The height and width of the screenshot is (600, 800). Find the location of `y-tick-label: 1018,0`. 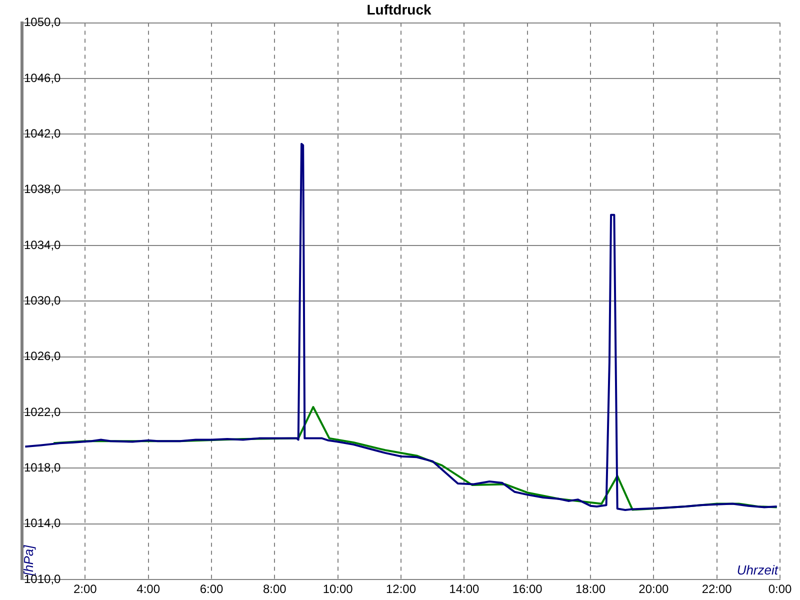

y-tick-label: 1018,0 is located at coordinates (43, 467).